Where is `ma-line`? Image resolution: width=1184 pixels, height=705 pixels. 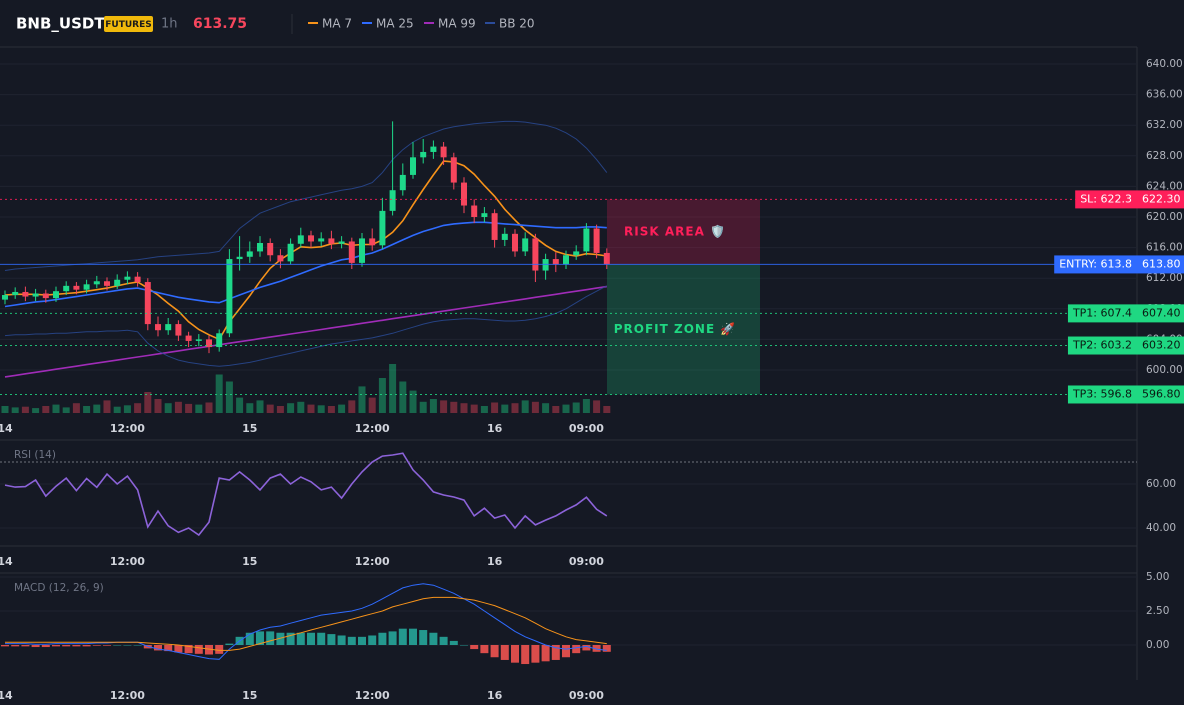
ma-line is located at coordinates (305, 250).